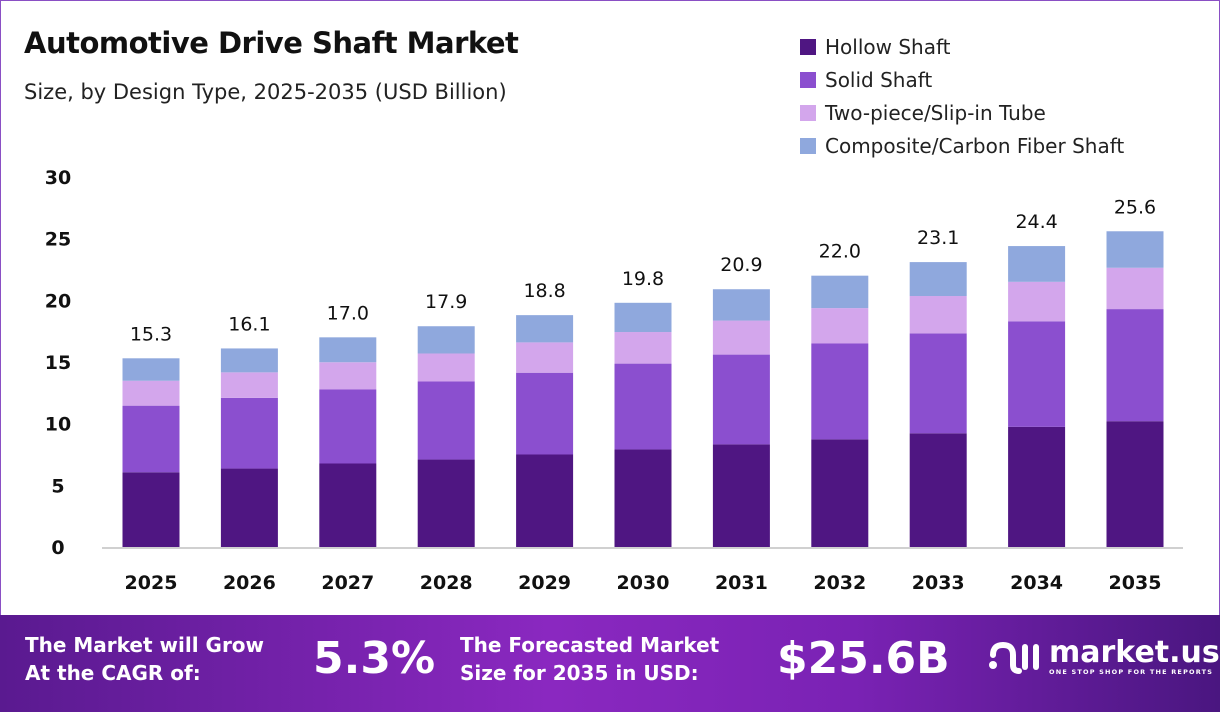  Describe the element at coordinates (938, 583) in the screenshot. I see `x-tick-label: 2033` at that location.